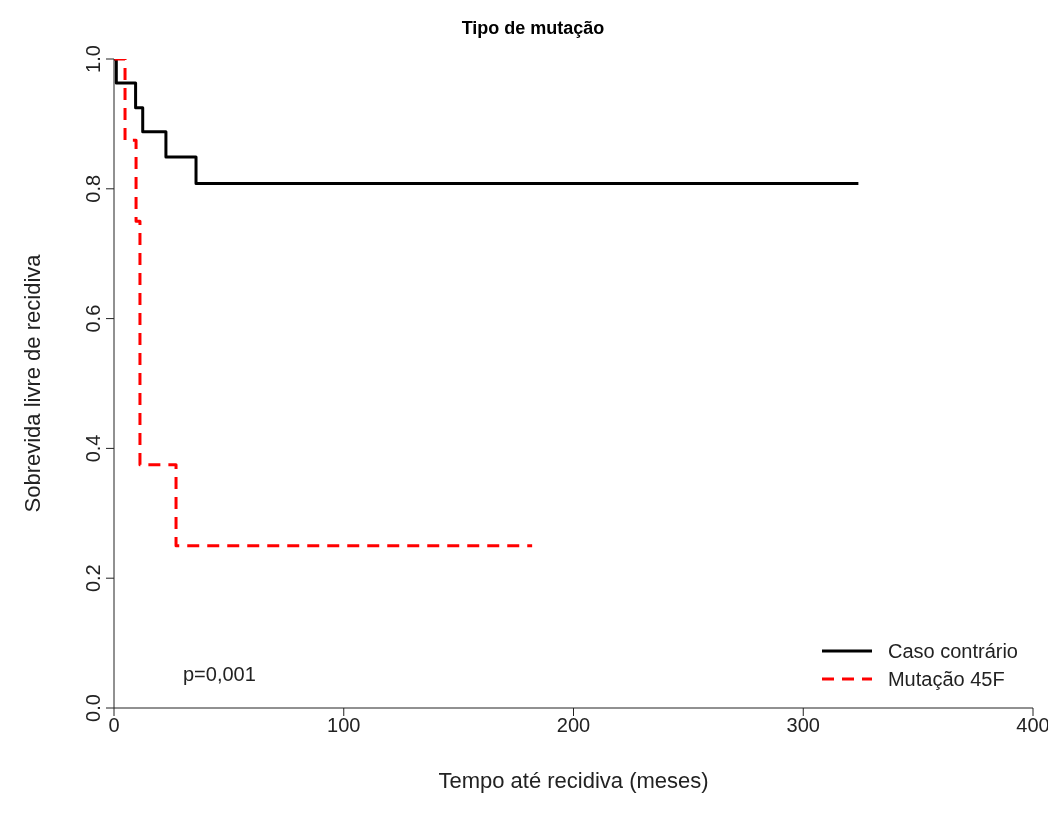 The width and height of the screenshot is (1060, 825). I want to click on x-tick-label: 400, so click(1033, 725).